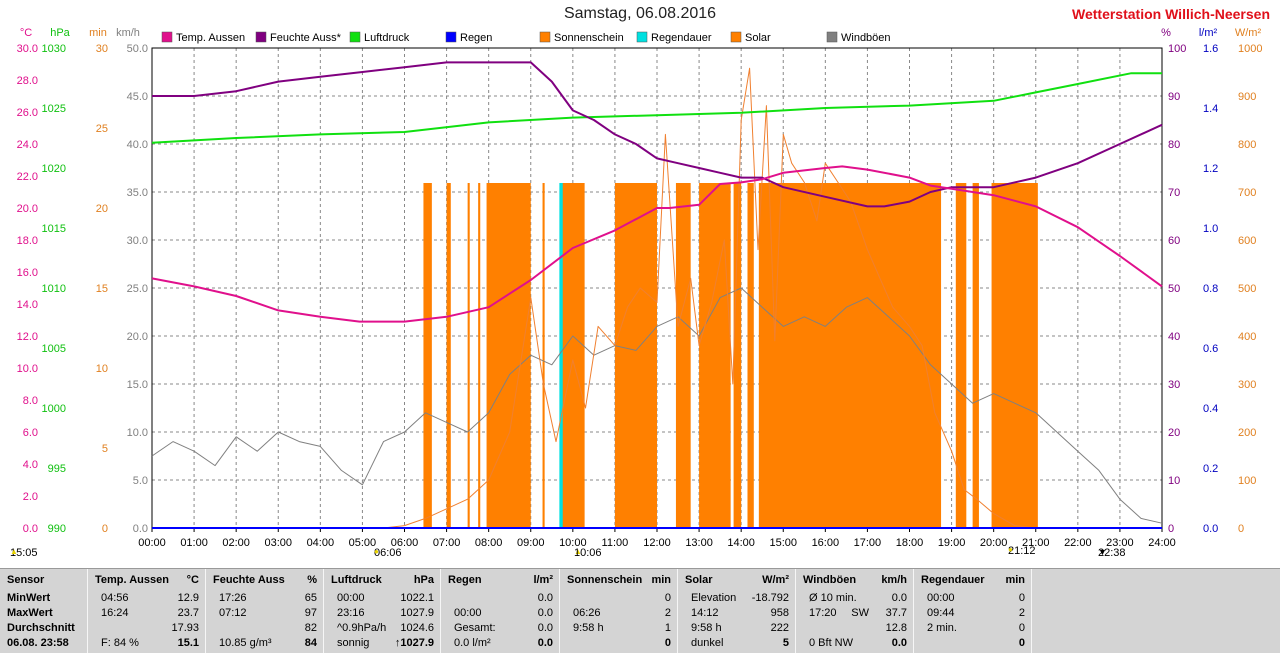 The height and width of the screenshot is (653, 1280). Describe the element at coordinates (44, 581) in the screenshot. I see `stats-column-header: Sensor` at that location.